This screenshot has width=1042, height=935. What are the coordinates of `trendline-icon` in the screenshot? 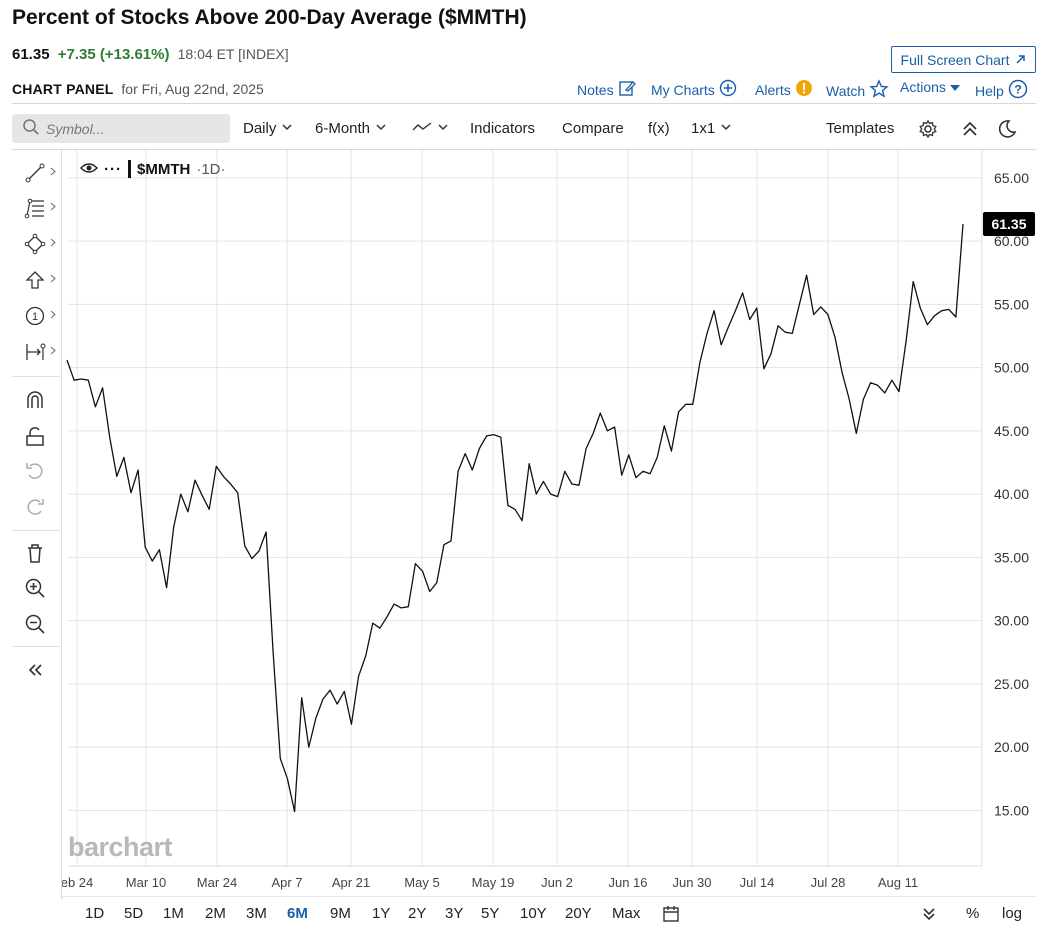 It's located at (35, 173).